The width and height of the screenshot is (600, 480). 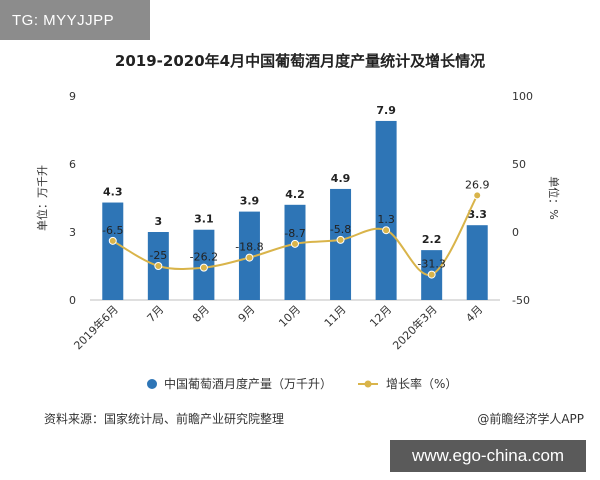 I want to click on x-tick-label: 4月, so click(x=474, y=314).